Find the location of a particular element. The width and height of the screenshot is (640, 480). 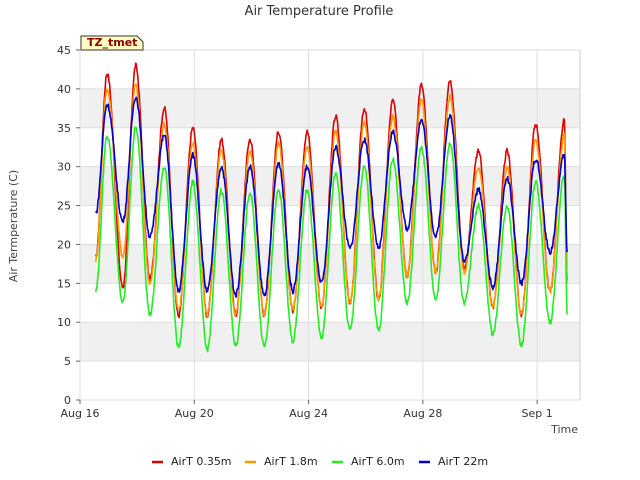

y-tick-label: 0 is located at coordinates (67, 400).